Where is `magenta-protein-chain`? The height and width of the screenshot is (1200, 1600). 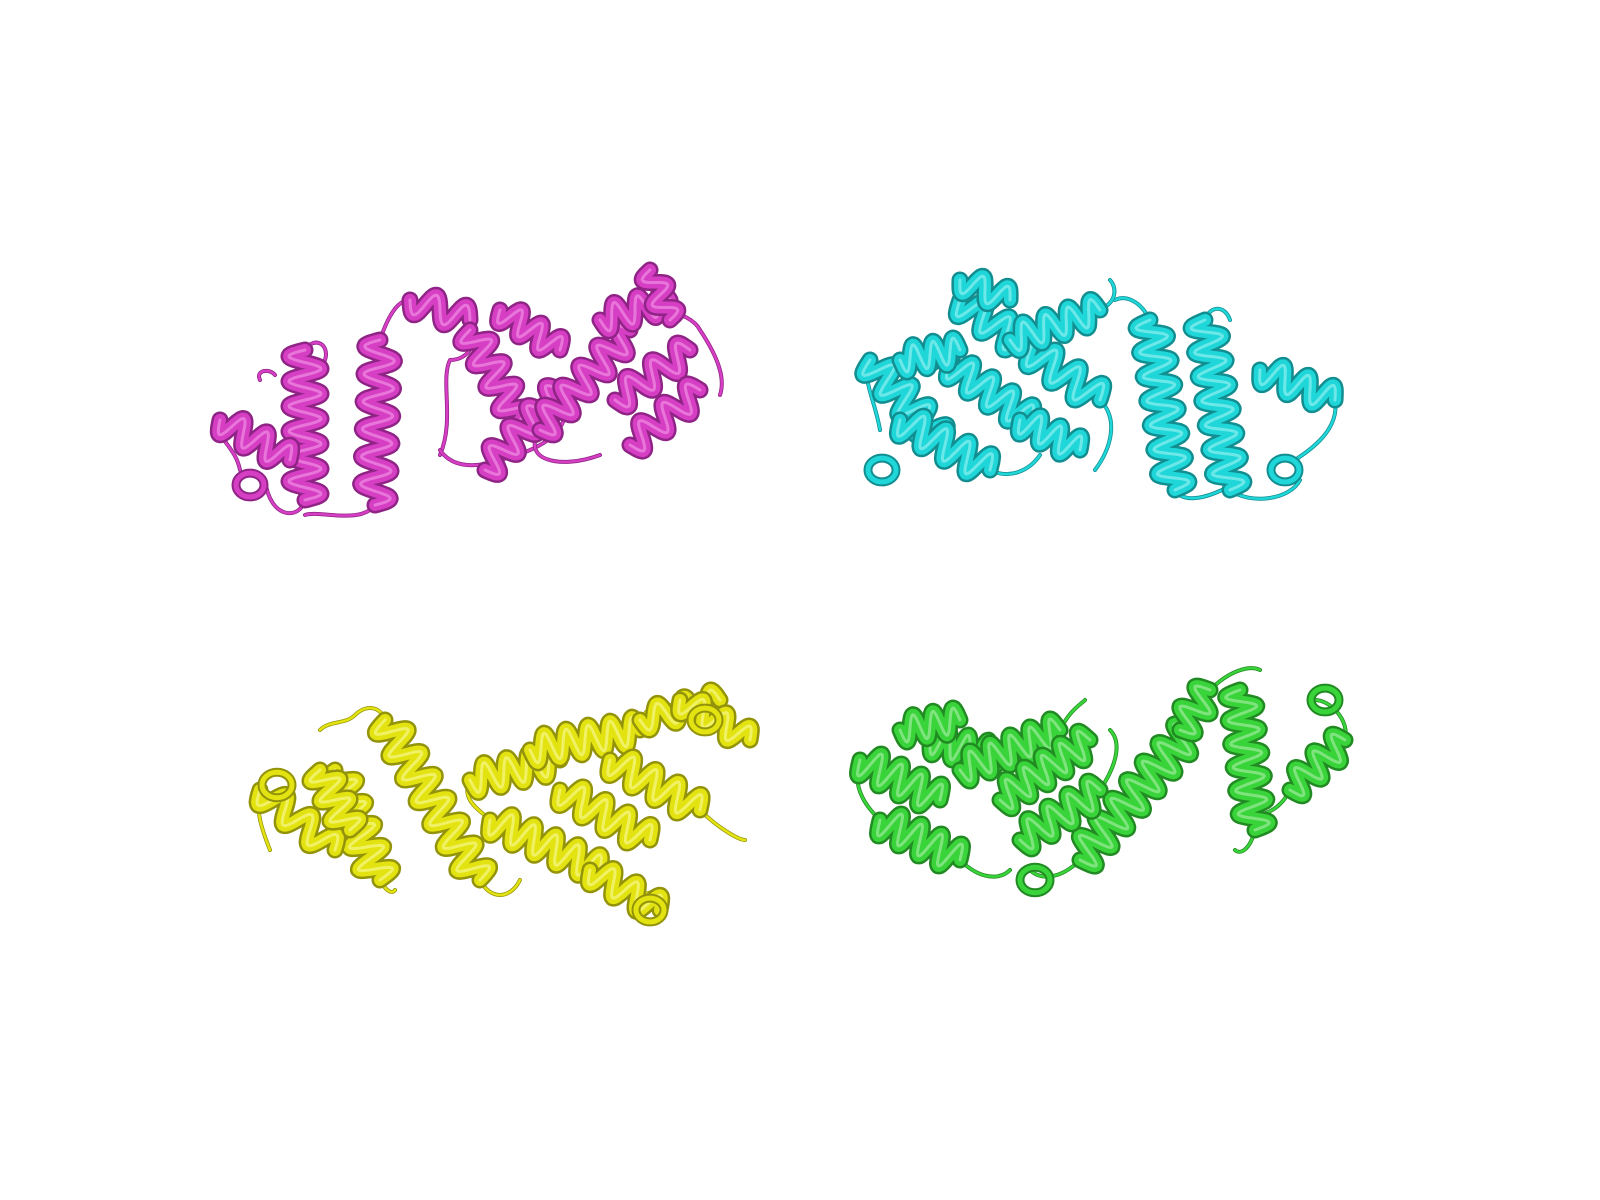 magenta-protein-chain is located at coordinates (466, 389).